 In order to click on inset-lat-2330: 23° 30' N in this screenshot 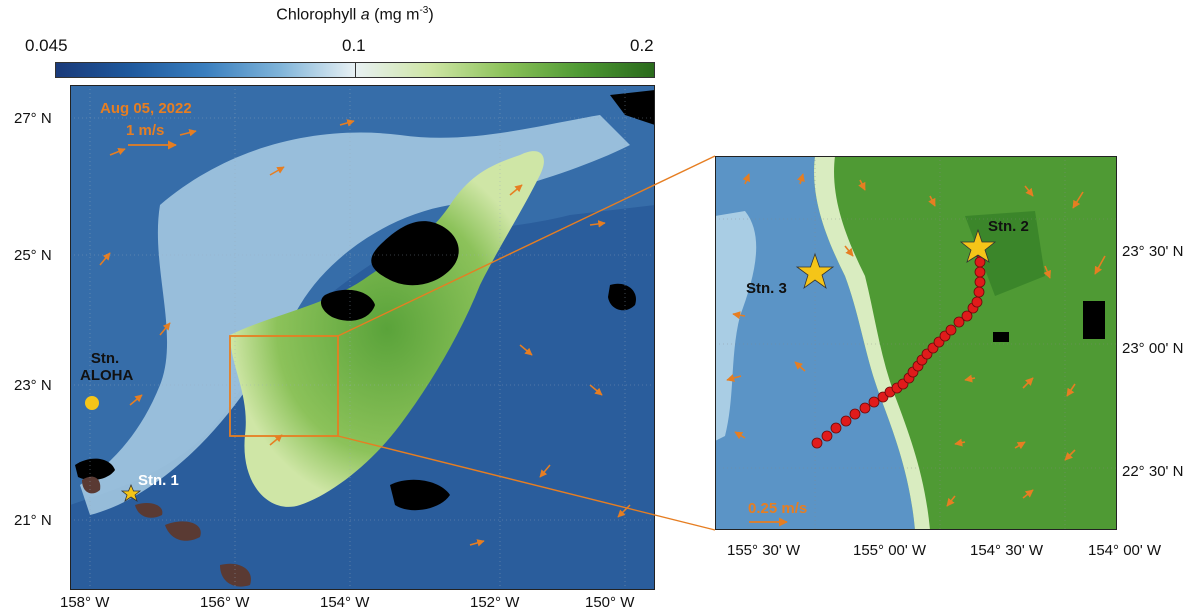, I will do `click(1153, 251)`.